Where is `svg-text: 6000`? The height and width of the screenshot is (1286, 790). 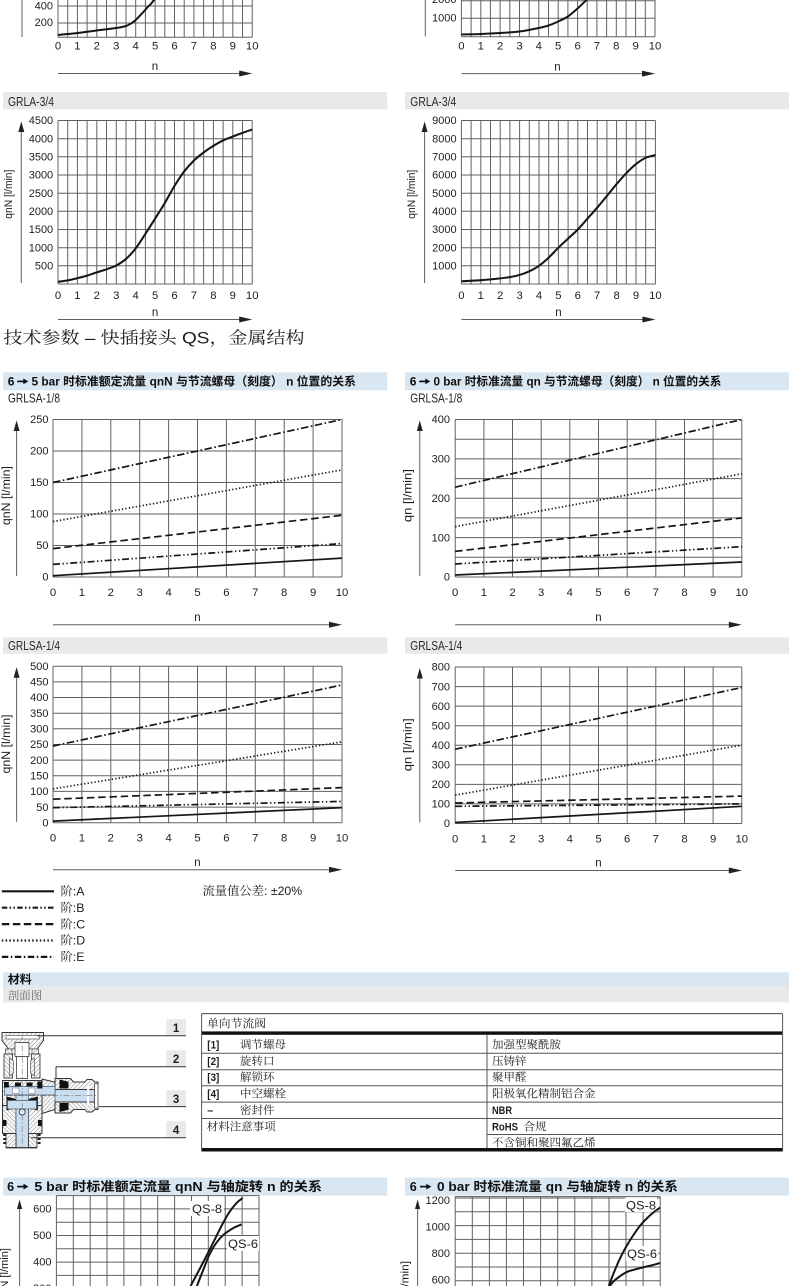 svg-text: 6000 is located at coordinates (444, 176).